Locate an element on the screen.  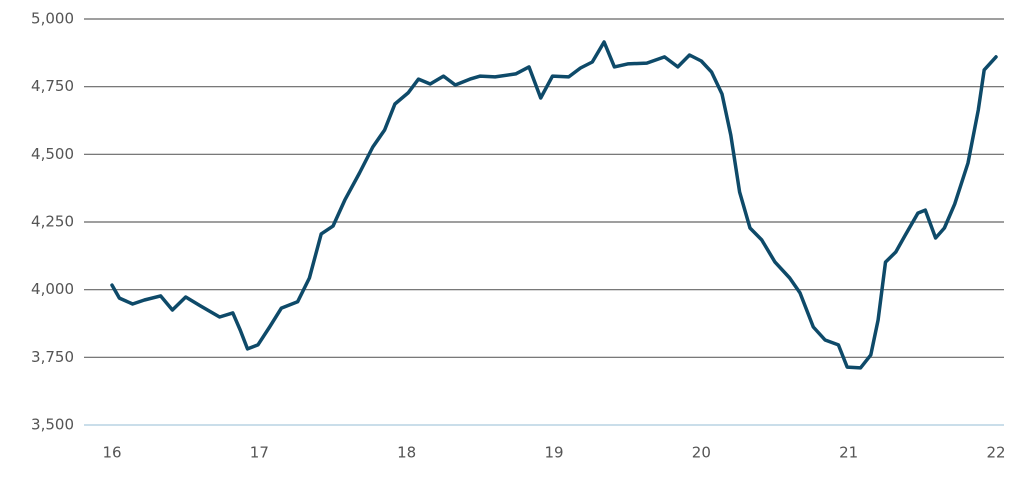
y-tick-label: 4,250 is located at coordinates (52, 222).